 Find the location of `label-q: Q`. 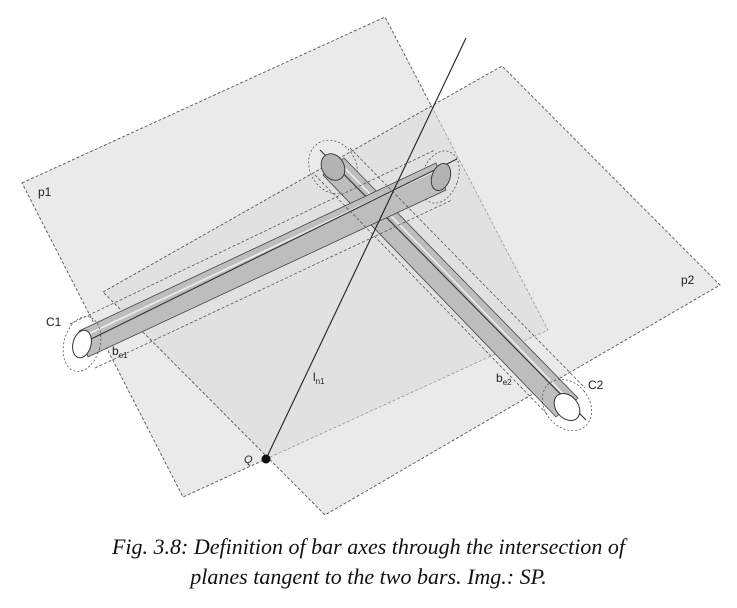

label-q: Q is located at coordinates (248, 460).